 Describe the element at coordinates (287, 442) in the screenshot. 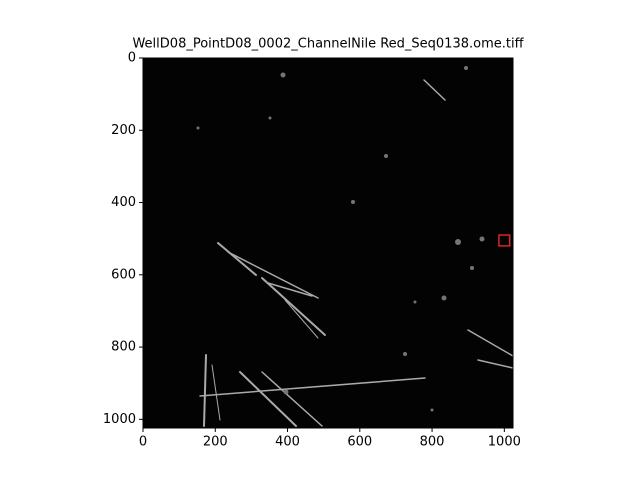

I see `x-tick-label: 400` at that location.